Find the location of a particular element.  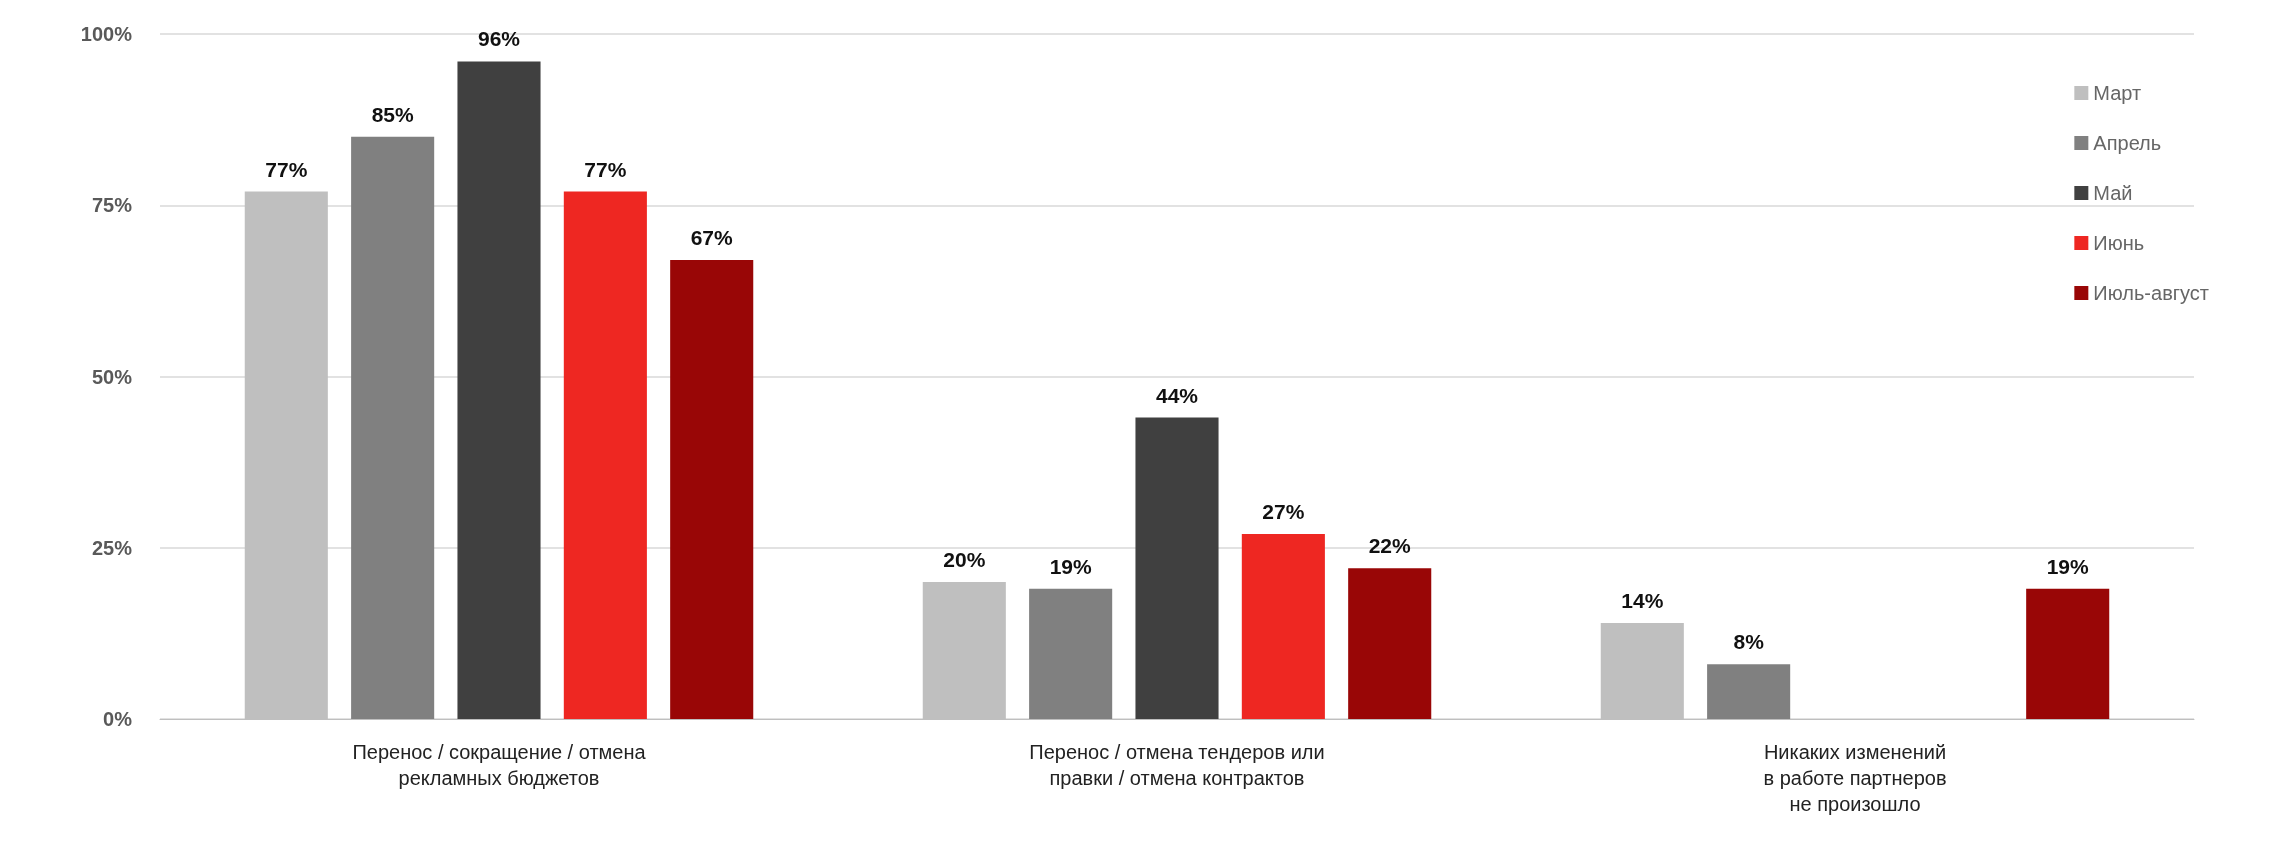

x-tick-label: Перенос / отмена тендеров или правки / отмена контрактов is located at coordinates (1177, 765).